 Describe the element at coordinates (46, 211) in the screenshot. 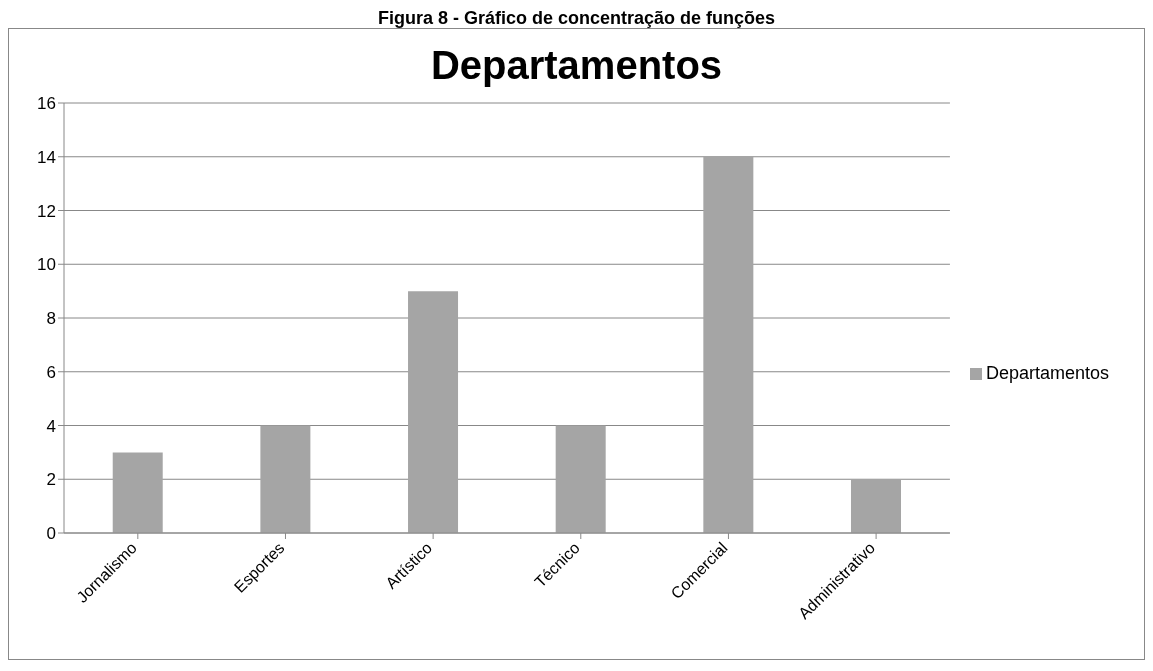

I see `y-tick-label: 12` at that location.